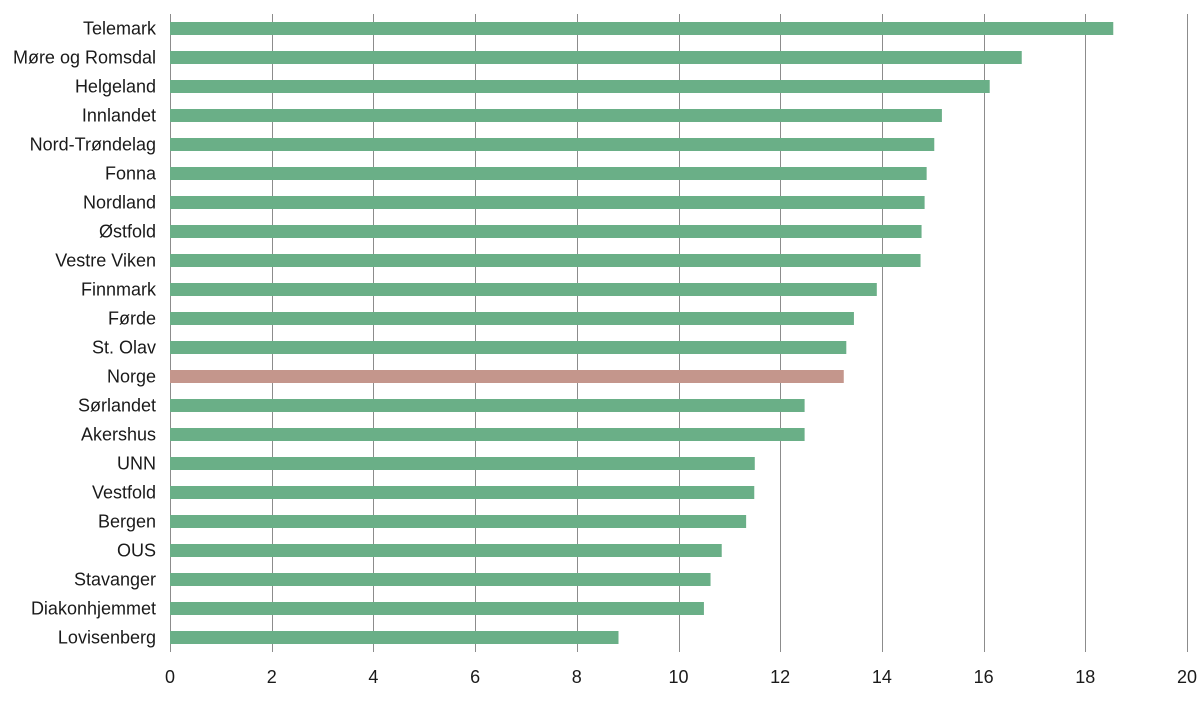 Image resolution: width=1200 pixels, height=703 pixels. Describe the element at coordinates (119, 290) in the screenshot. I see `category-label: Finnmark` at that location.